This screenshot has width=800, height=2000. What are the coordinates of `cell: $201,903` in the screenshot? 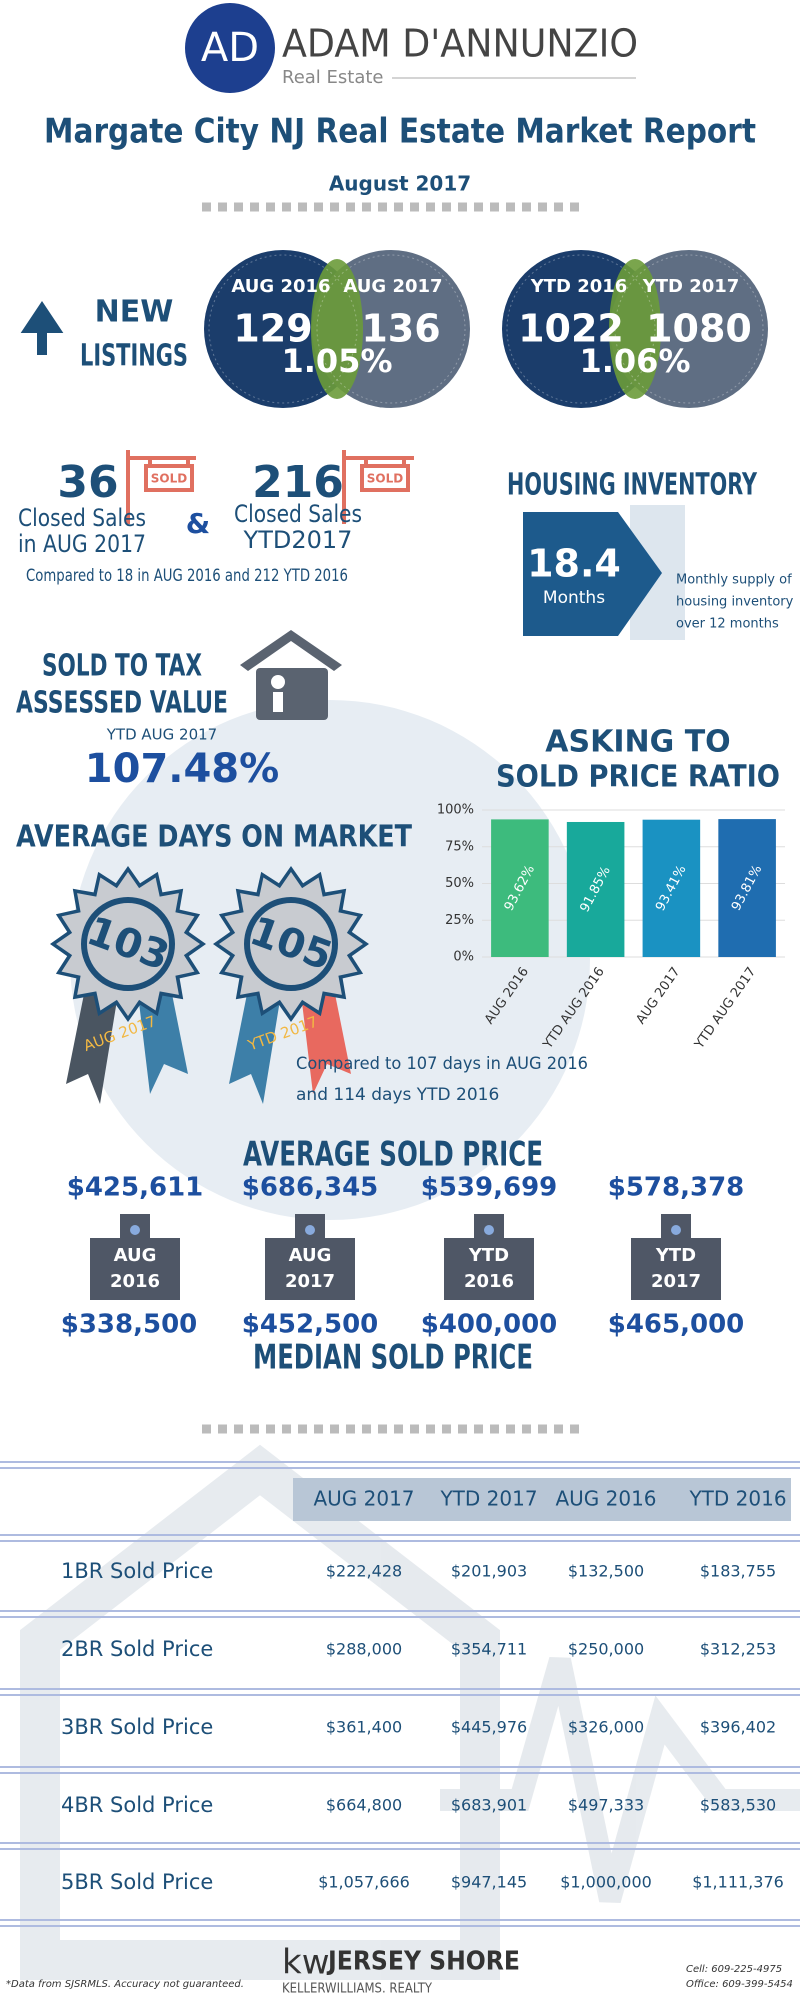 It's located at (489, 1571).